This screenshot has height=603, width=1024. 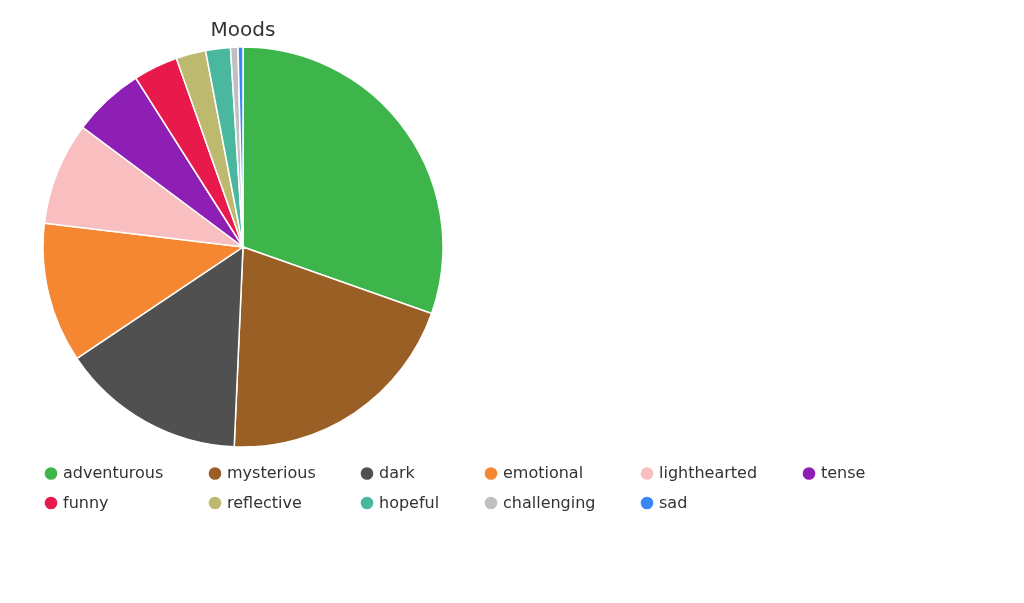 What do you see at coordinates (409, 502) in the screenshot?
I see `legend-label: hopeful` at bounding box center [409, 502].